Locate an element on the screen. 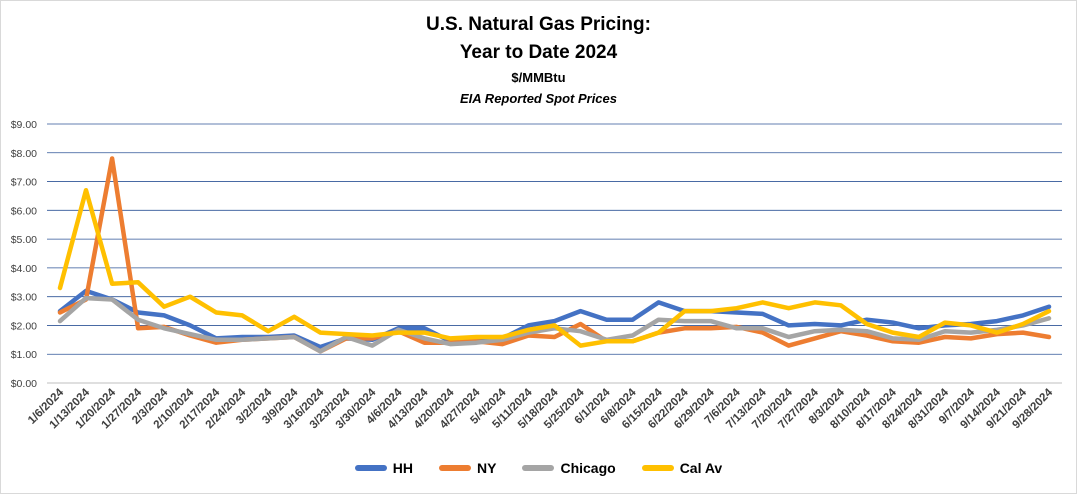 This screenshot has width=1077, height=494. y-tick-label: $4.00 is located at coordinates (24, 269).